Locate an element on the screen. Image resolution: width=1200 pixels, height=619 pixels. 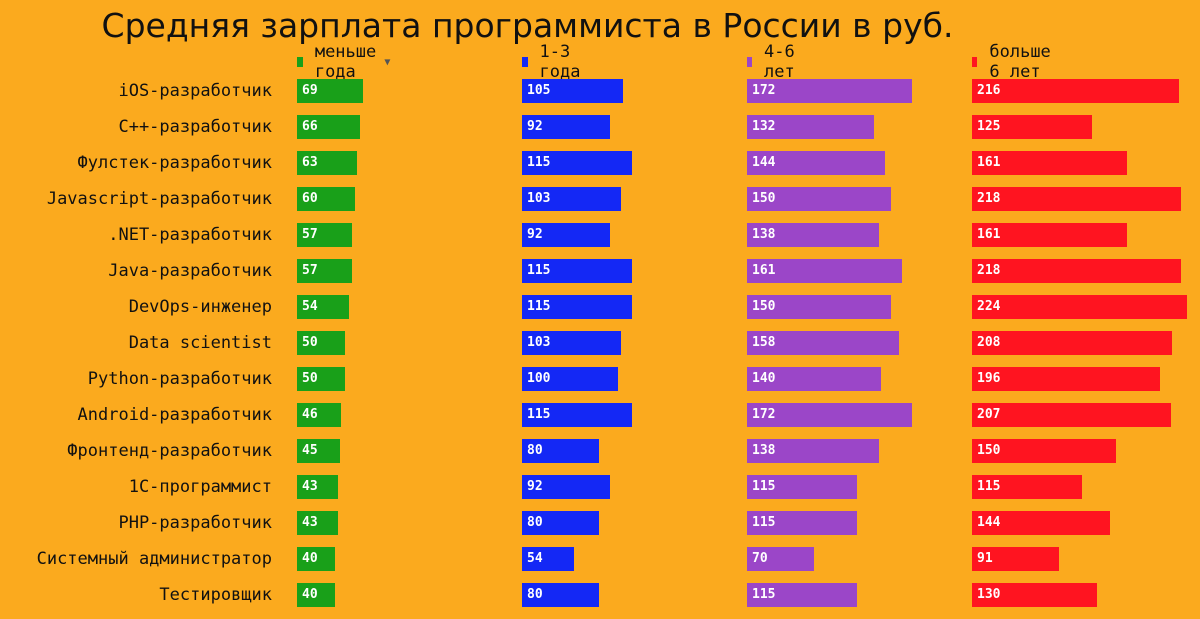
bar: 218 is located at coordinates (1076, 271).